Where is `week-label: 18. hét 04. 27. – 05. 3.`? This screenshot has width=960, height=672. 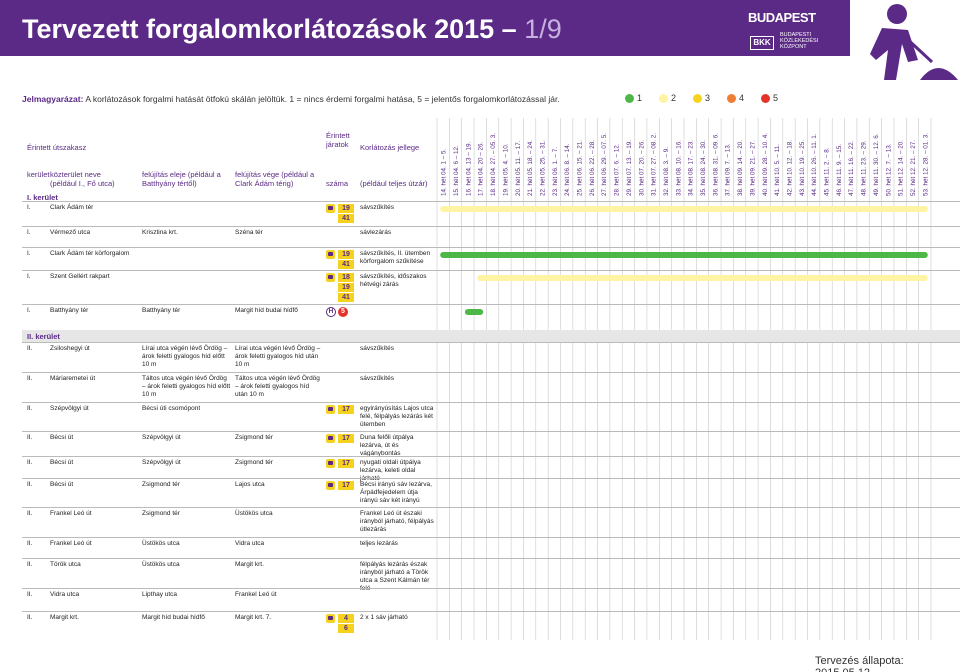
week-label: 18. hét 04. 27. – 05. 3. is located at coordinates (493, 164).